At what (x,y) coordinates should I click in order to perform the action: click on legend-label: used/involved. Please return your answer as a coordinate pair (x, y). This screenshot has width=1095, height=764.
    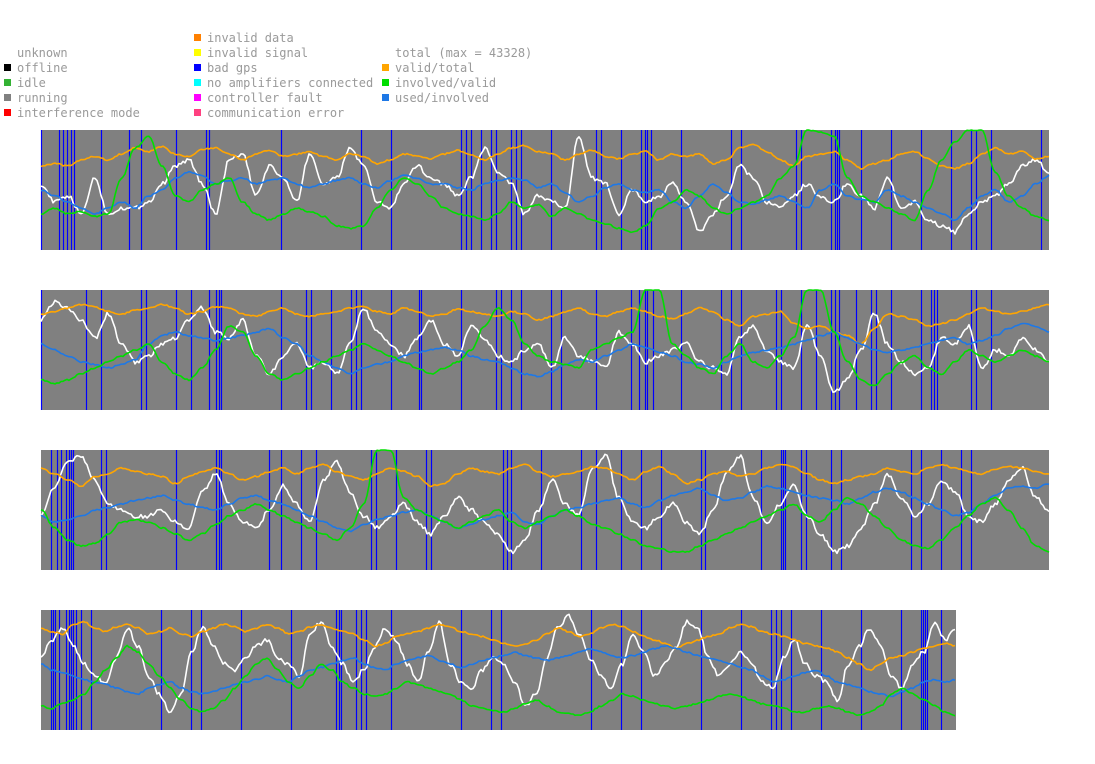
    Looking at the image, I should click on (442, 97).